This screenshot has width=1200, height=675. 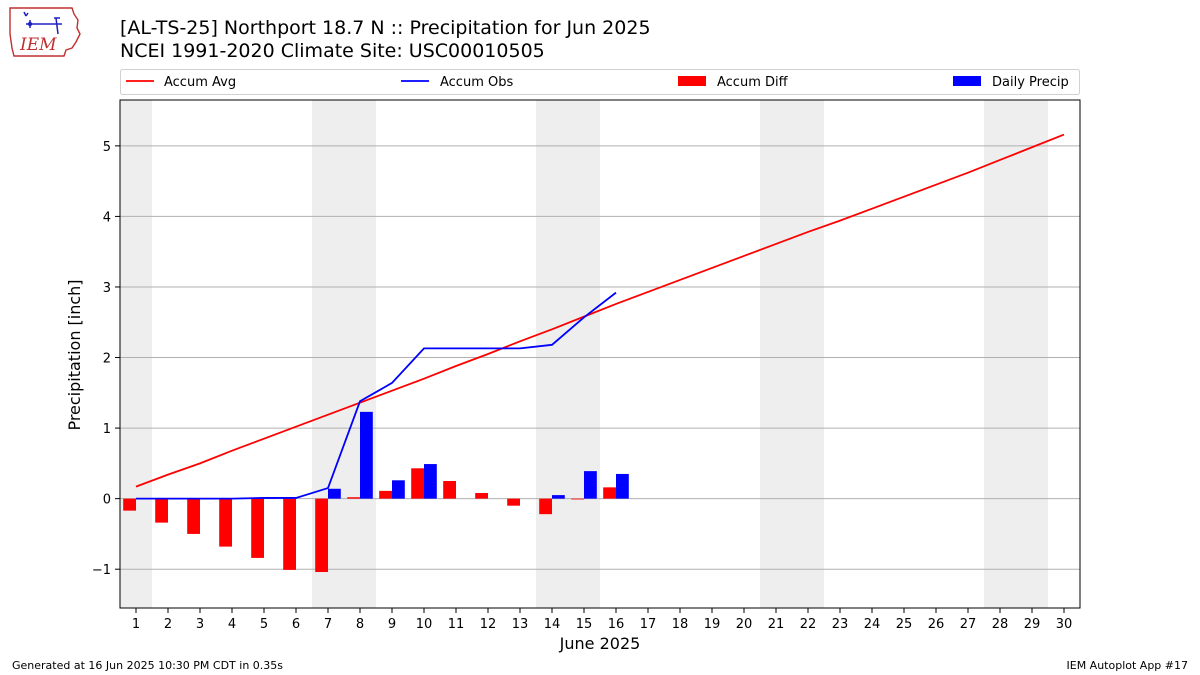 I want to click on x-tick-label: 12, so click(x=488, y=624).